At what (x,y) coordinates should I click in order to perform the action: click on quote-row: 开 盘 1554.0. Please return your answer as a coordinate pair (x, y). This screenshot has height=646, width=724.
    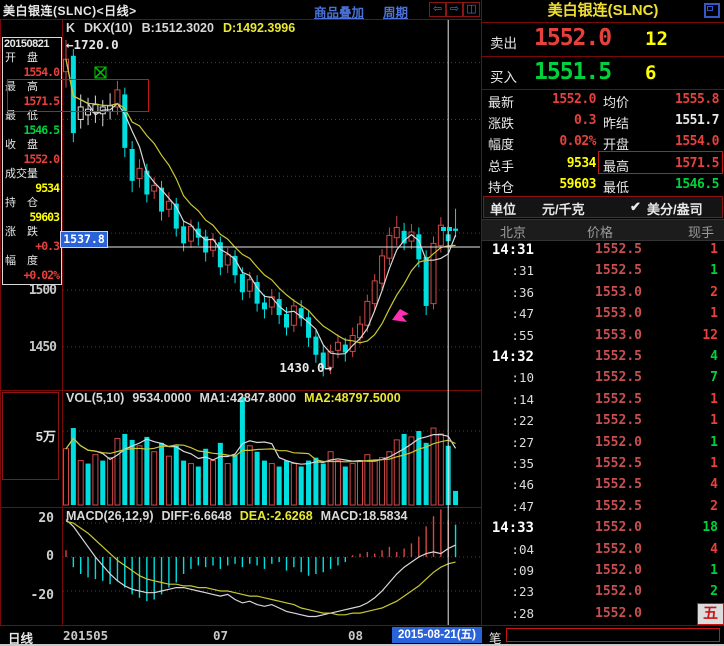
    Looking at the image, I should click on (32, 65).